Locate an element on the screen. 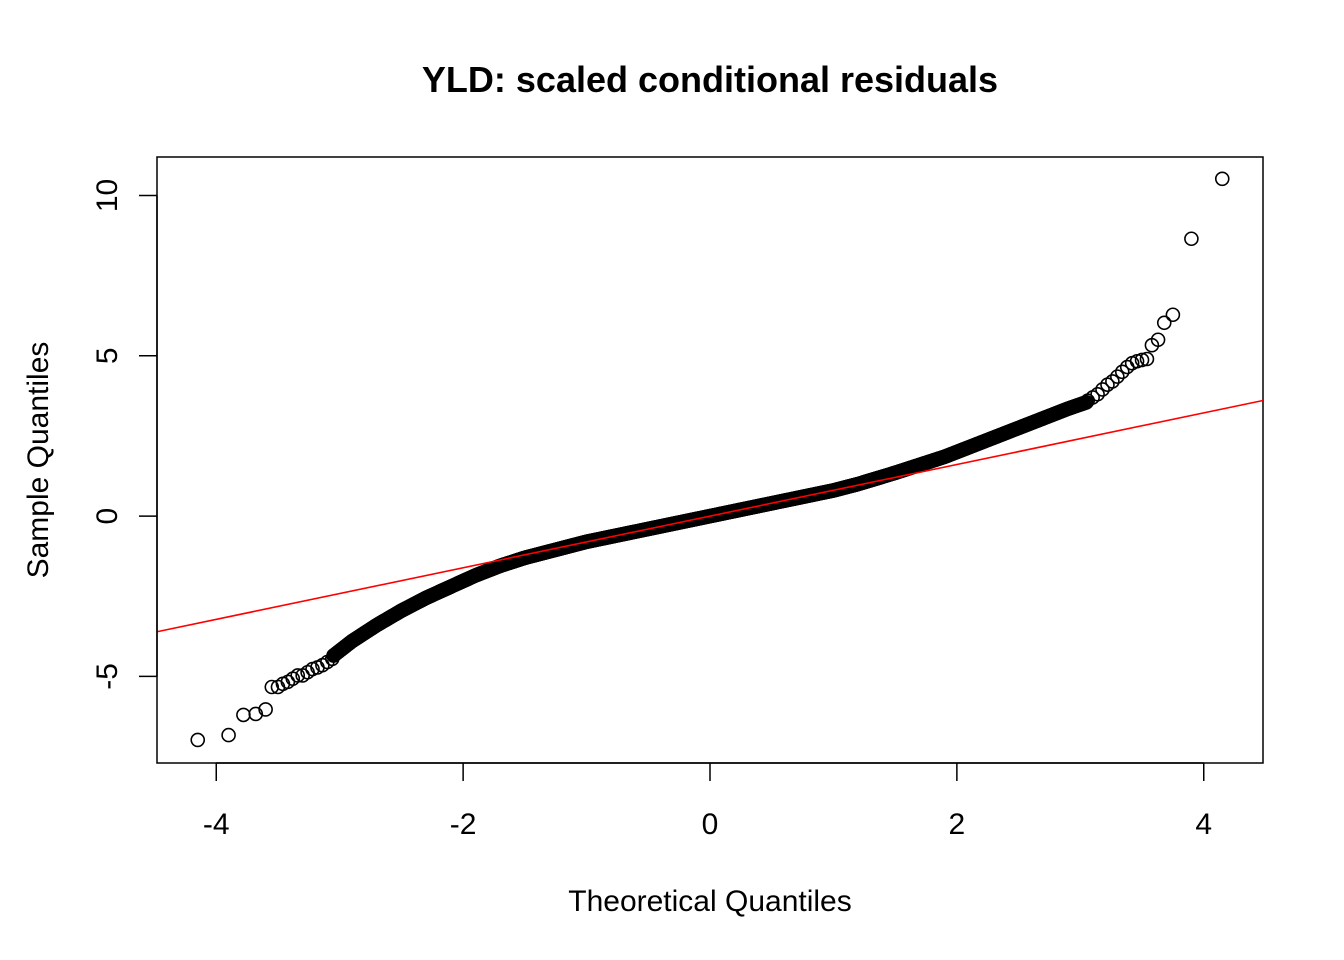 The width and height of the screenshot is (1344, 960). x-tick-label: 4 is located at coordinates (1203, 824).